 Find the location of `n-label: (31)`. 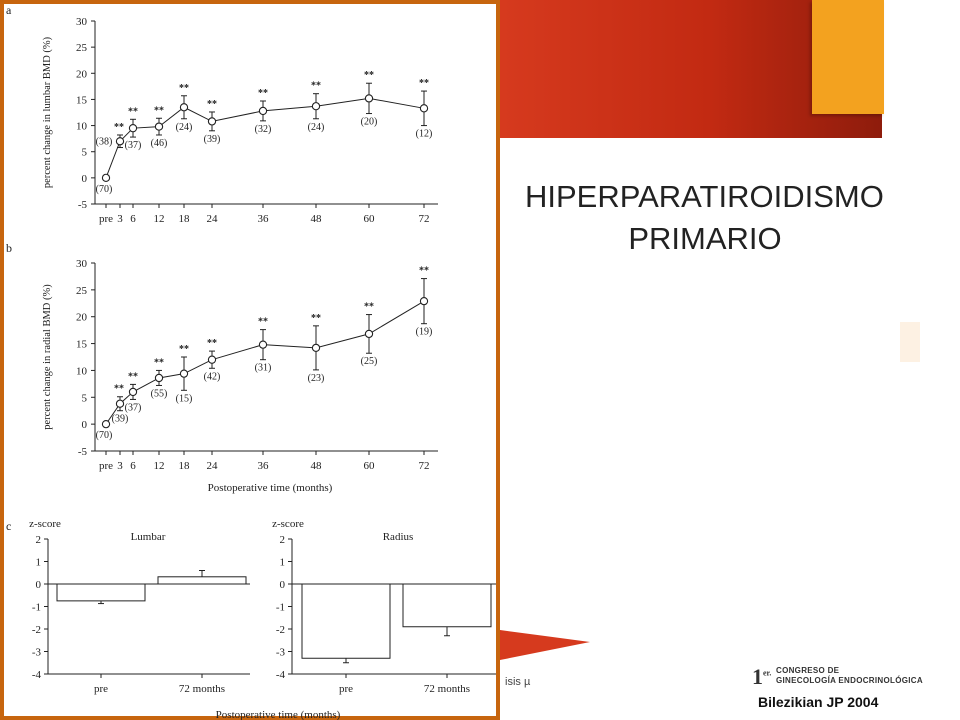

n-label: (31) is located at coordinates (263, 368).